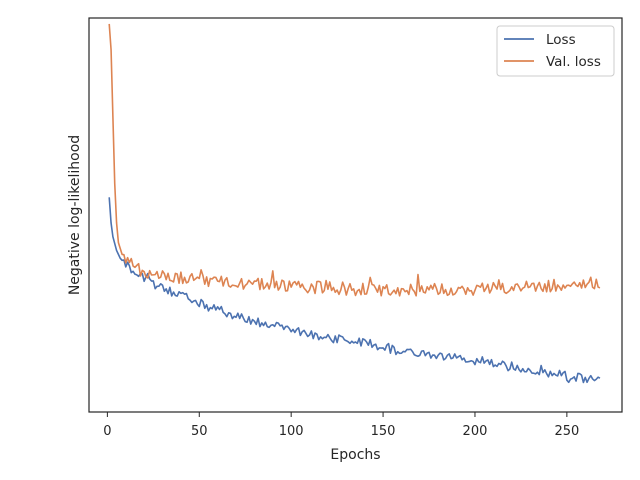 This screenshot has width=640, height=480. Describe the element at coordinates (75, 215) in the screenshot. I see `y-axis-label: Negative log-likelihood` at that location.